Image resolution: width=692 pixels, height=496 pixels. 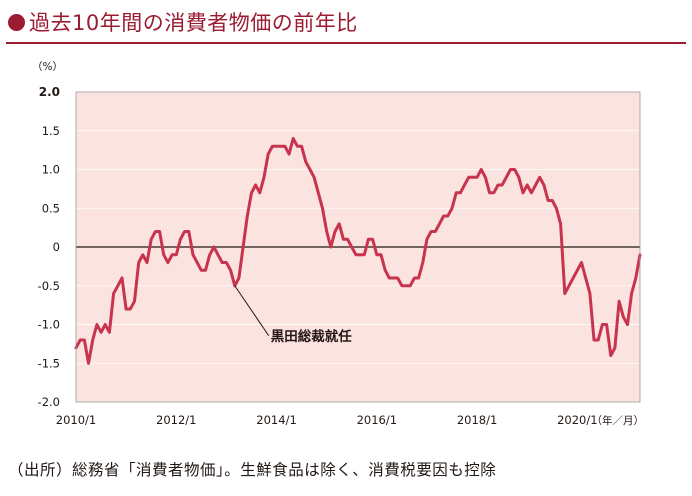 What do you see at coordinates (477, 420) in the screenshot?
I see `x-tick-label: 2018/1` at bounding box center [477, 420].